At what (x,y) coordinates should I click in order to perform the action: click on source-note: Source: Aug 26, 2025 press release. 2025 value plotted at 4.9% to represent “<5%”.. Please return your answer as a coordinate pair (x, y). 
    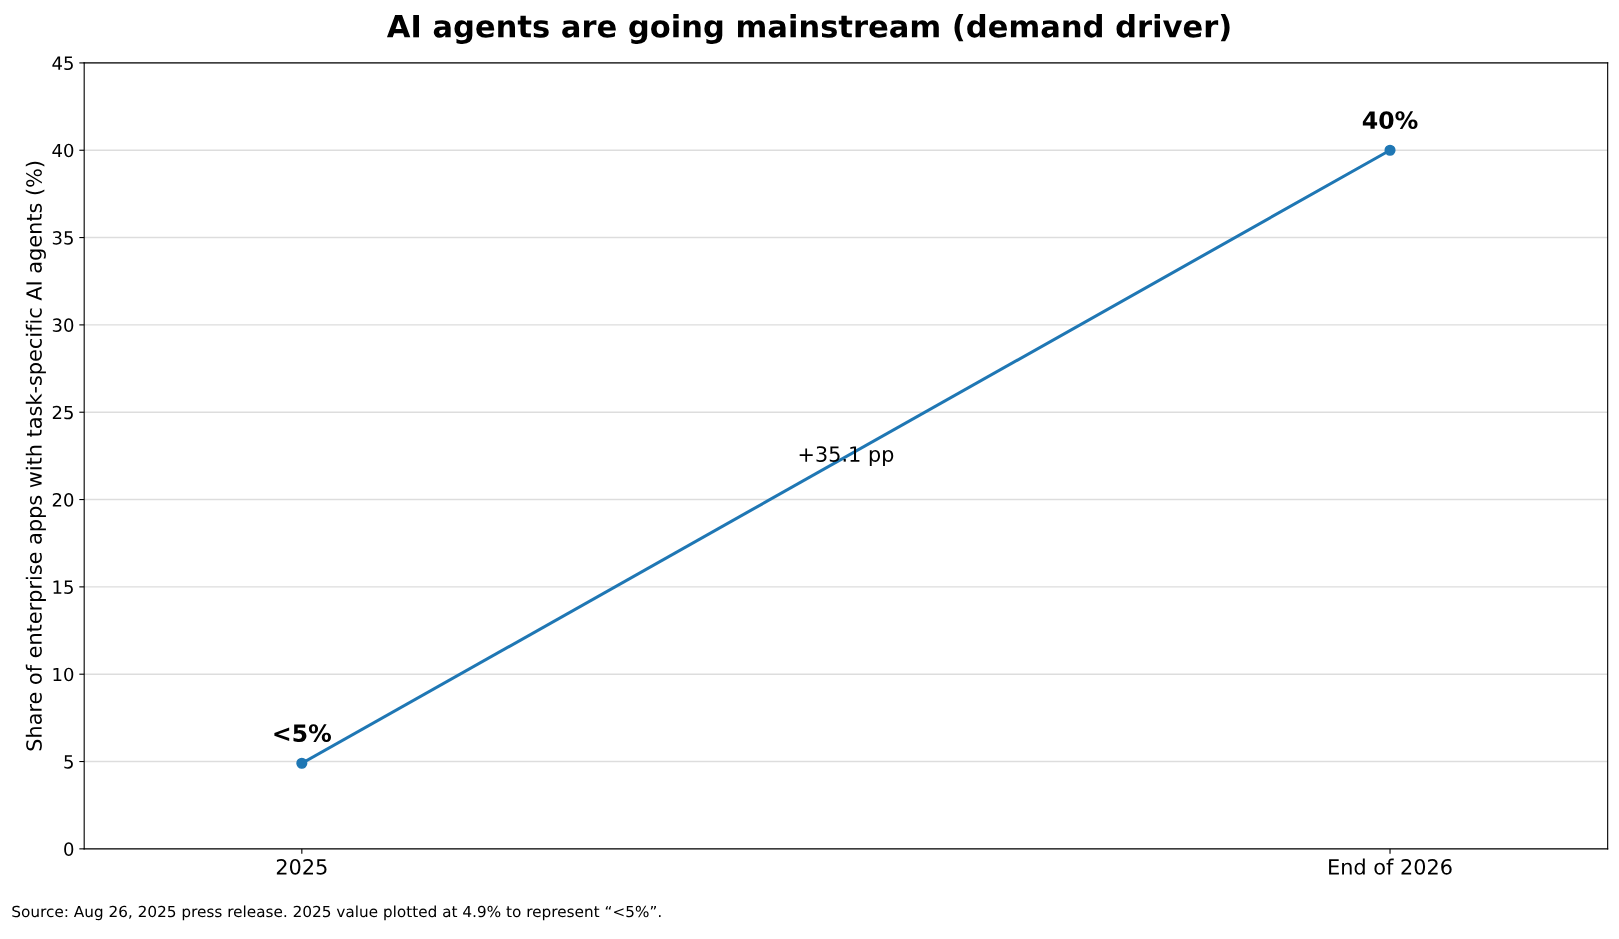
    Looking at the image, I should click on (336, 913).